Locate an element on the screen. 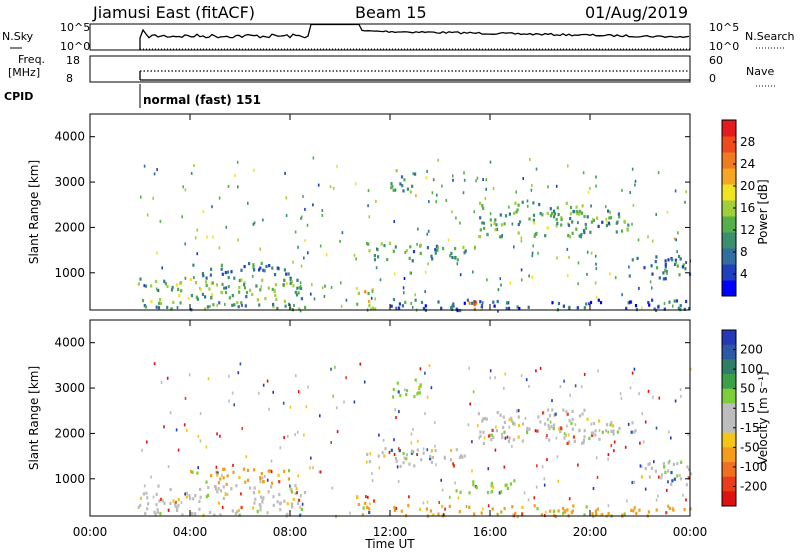 This screenshot has height=554, width=800. colorbar-tick-label: 50 is located at coordinates (747, 389).